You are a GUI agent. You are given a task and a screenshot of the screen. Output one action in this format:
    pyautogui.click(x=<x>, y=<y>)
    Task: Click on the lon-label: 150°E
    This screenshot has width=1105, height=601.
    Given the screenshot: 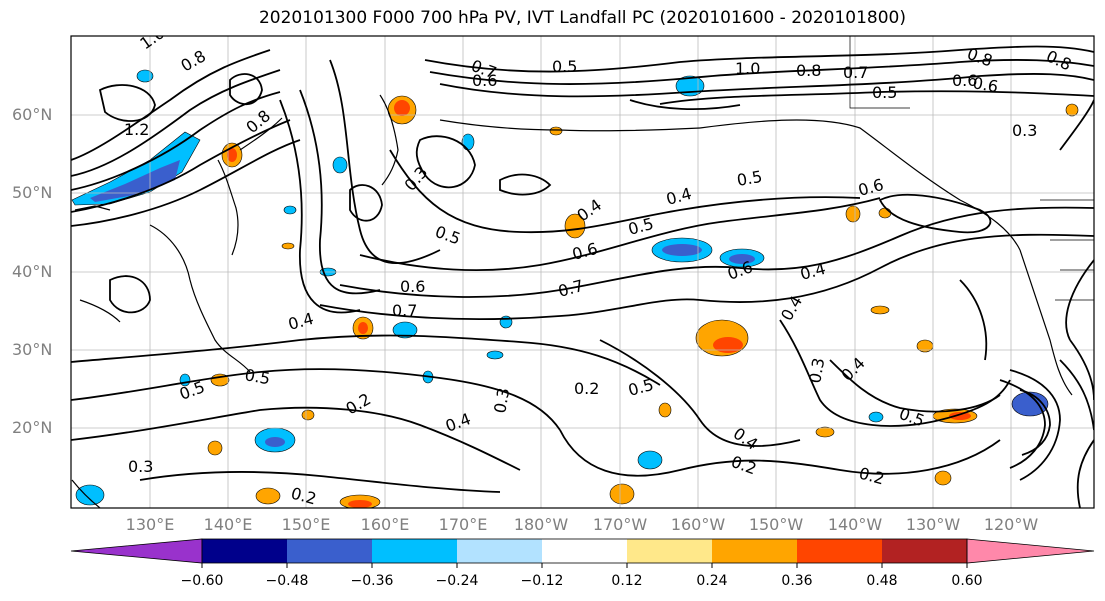 What is the action you would take?
    pyautogui.click(x=306, y=524)
    